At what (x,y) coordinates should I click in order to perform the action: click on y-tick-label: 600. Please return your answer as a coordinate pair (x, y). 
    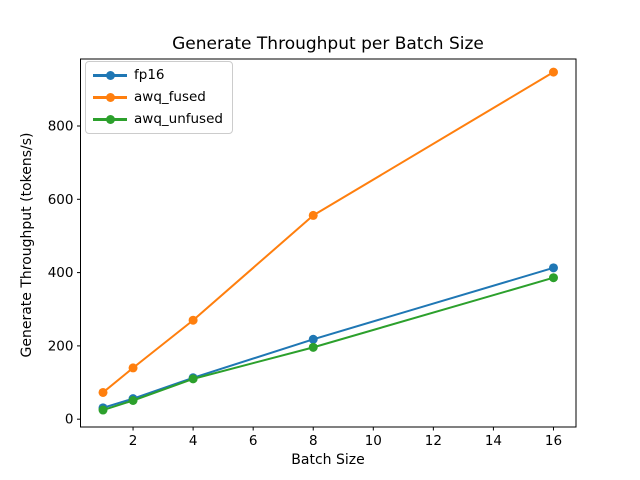
    Looking at the image, I should click on (61, 200).